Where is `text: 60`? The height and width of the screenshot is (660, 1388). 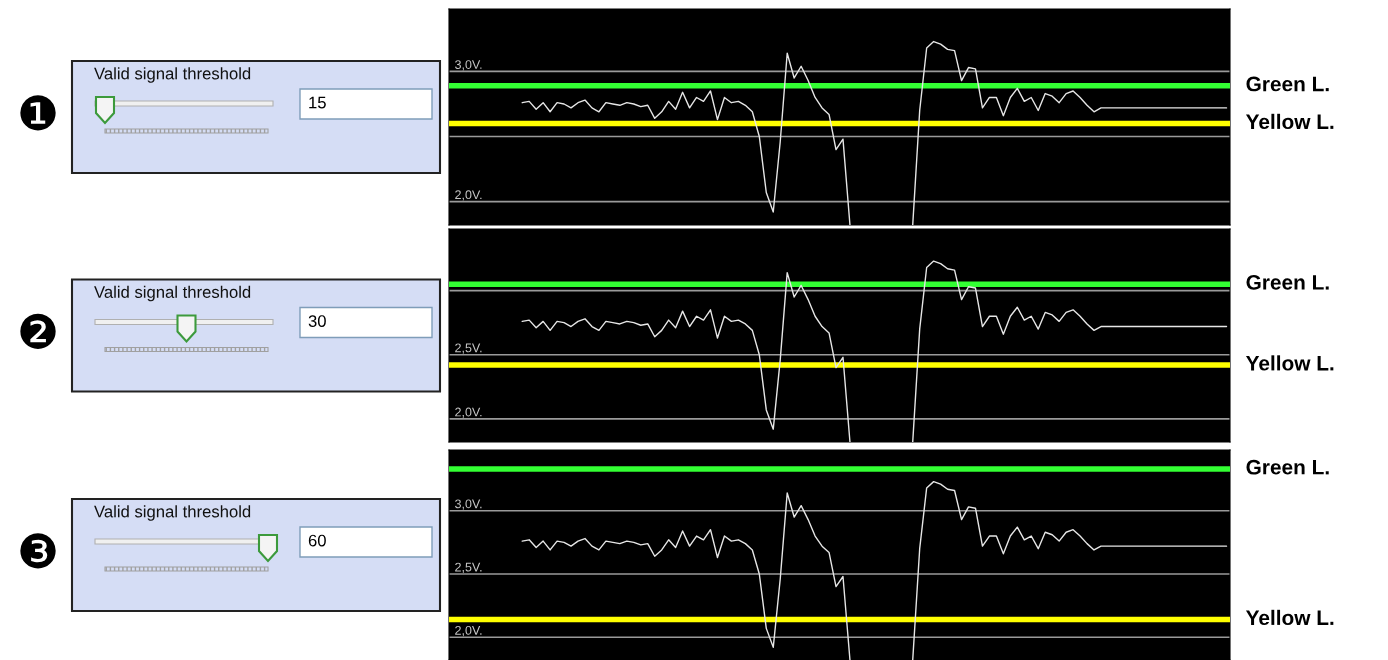
text: 60 is located at coordinates (317, 540).